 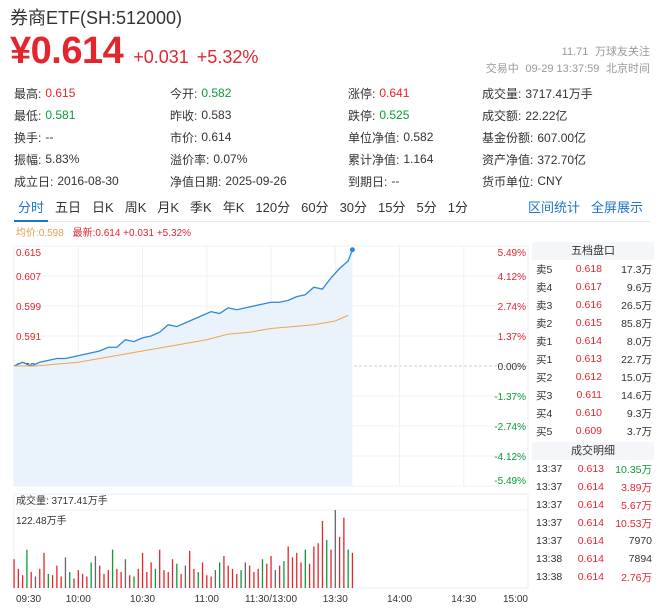 I want to click on stat-label: 昨收:, so click(x=184, y=115).